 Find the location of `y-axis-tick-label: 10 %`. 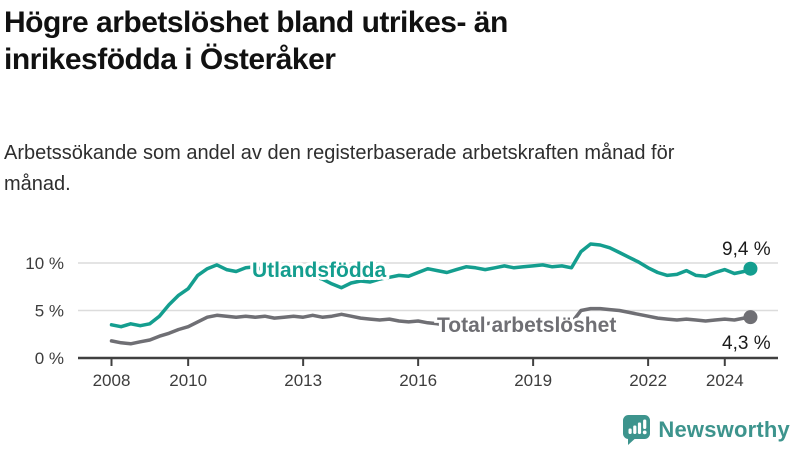

y-axis-tick-label: 10 % is located at coordinates (44, 263).